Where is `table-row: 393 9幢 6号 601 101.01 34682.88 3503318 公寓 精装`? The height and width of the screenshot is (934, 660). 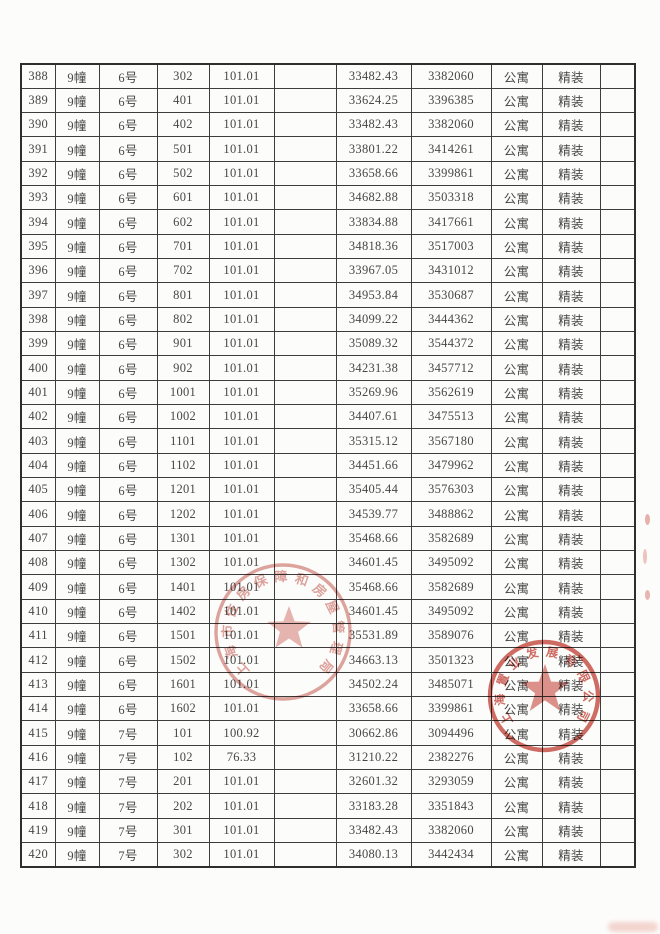 table-row: 393 9幢 6号 601 101.01 34682.88 3503318 公寓 精装 is located at coordinates (328, 198).